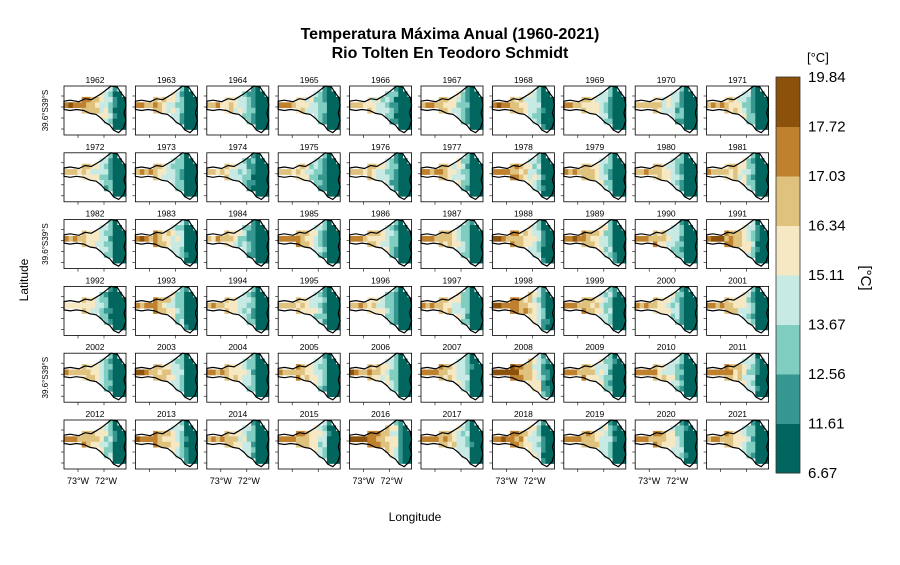 This screenshot has height=565, width=900. I want to click on colorbar-segment, so click(788, 300).